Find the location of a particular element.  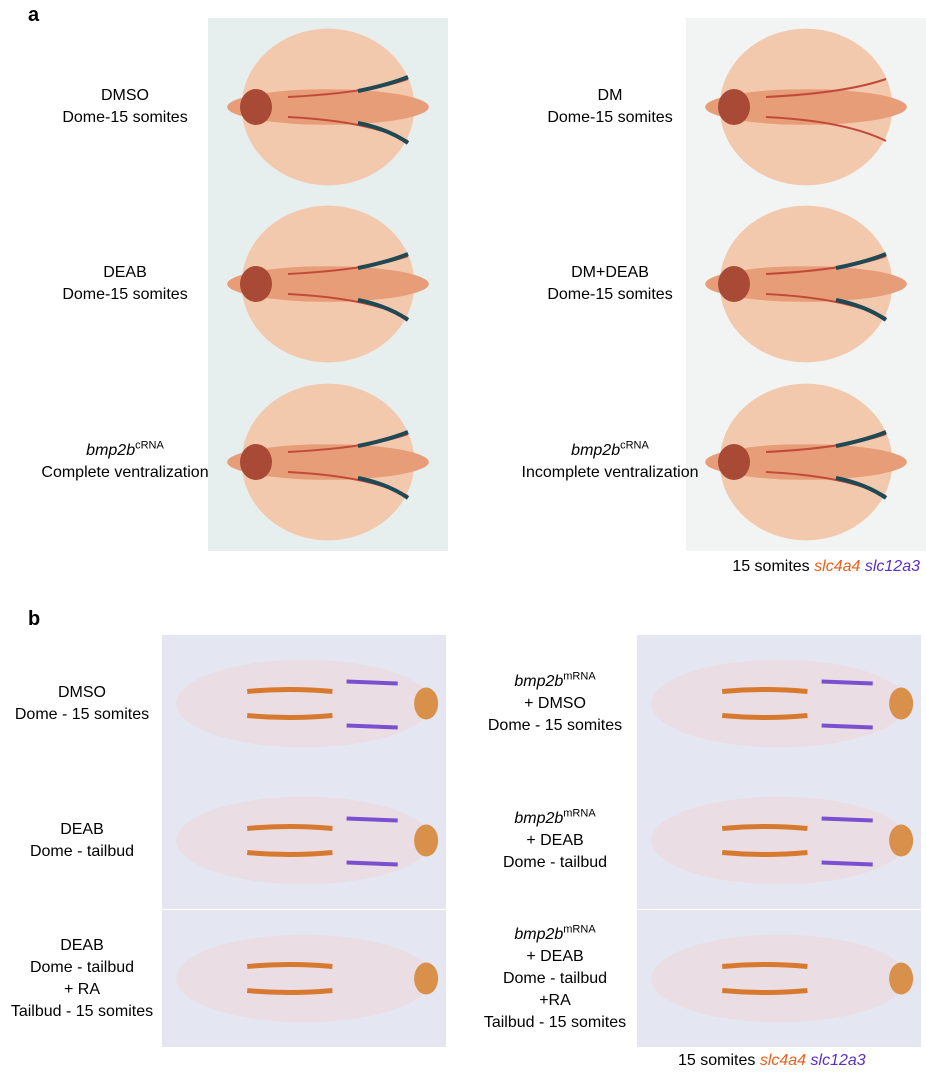

condition-label: bmp2bmRNA + DMSO Dome - 15 somites is located at coordinates (555, 704).